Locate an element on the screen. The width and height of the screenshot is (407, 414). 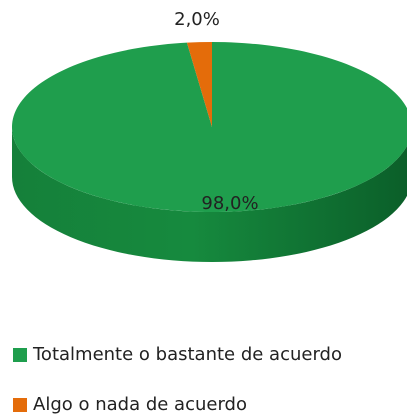
legend-label: Algo o nada de acuerdo is located at coordinates (140, 404).